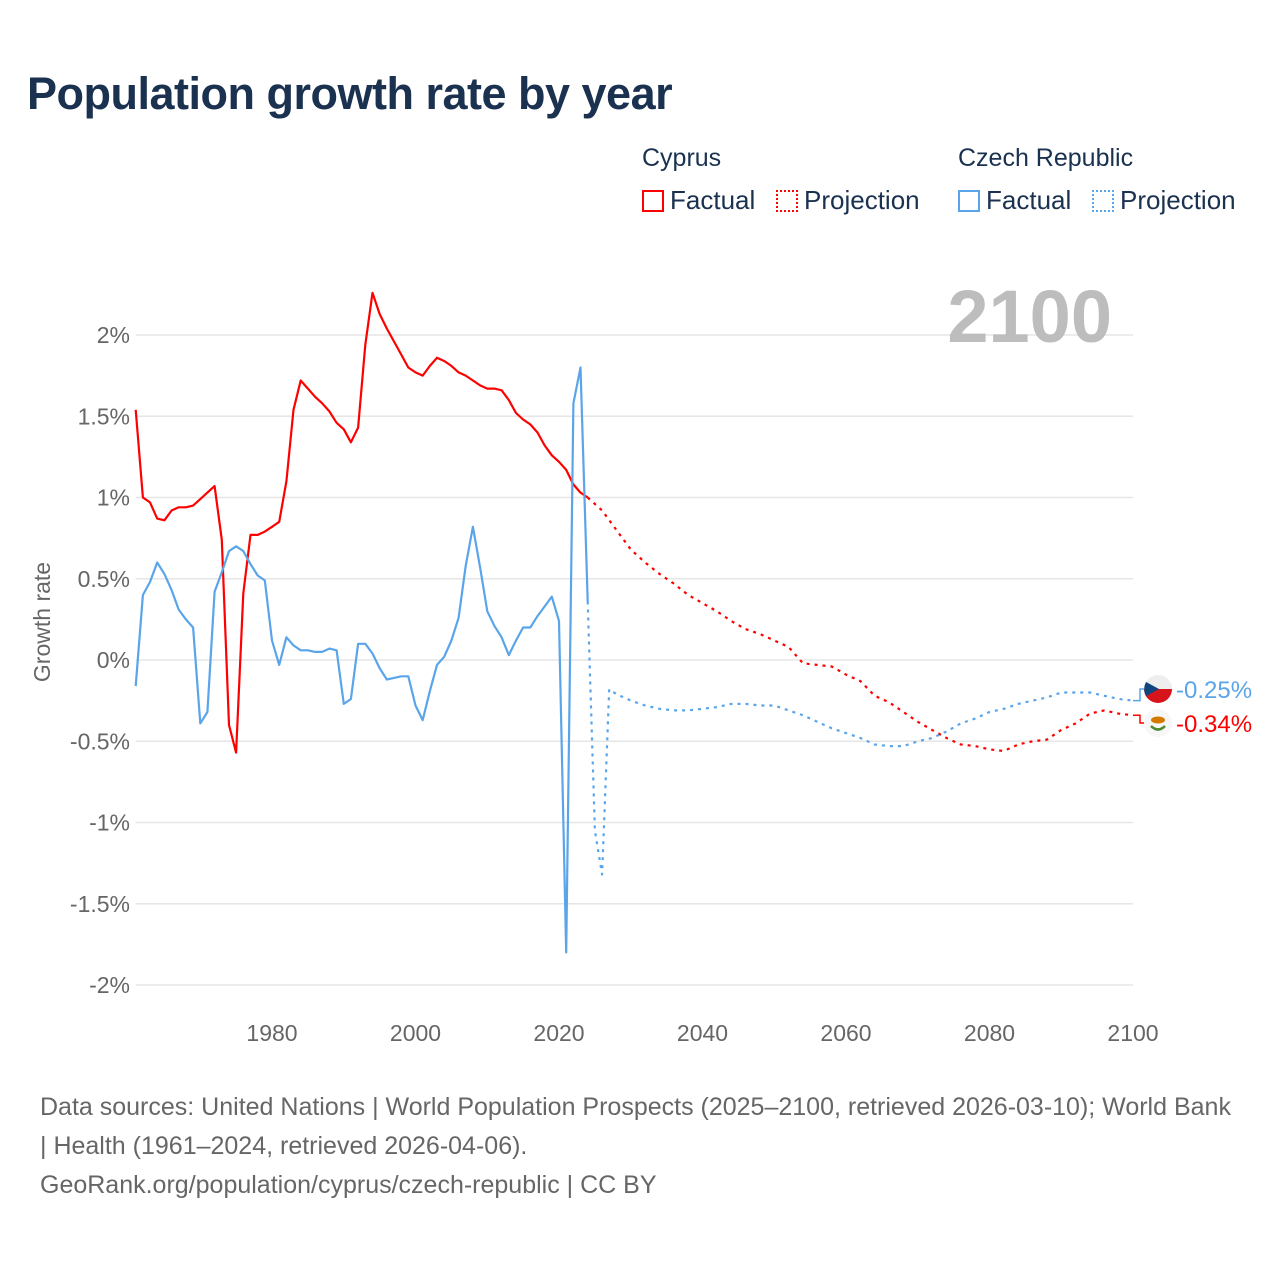  What do you see at coordinates (113, 498) in the screenshot?
I see `y-tick-label: 1%` at bounding box center [113, 498].